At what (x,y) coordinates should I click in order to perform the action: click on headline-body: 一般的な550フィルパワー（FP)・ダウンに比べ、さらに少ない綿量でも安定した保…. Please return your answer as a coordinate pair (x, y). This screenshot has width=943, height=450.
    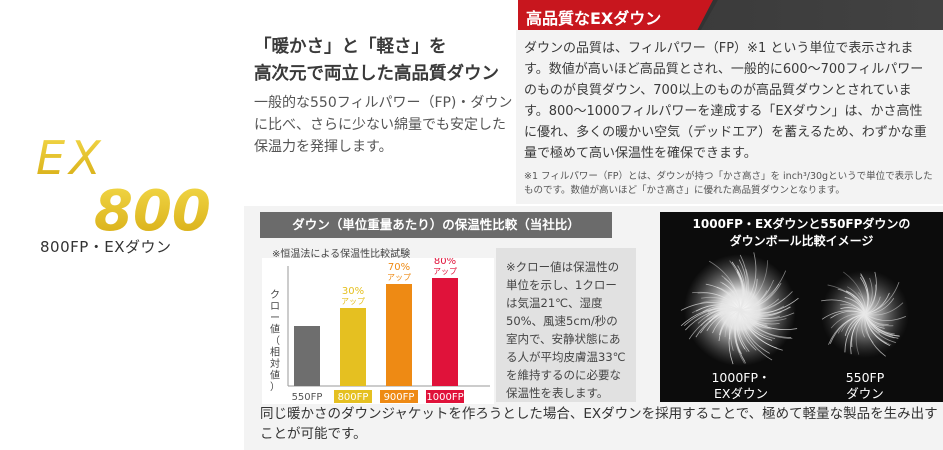
    Looking at the image, I should click on (383, 125).